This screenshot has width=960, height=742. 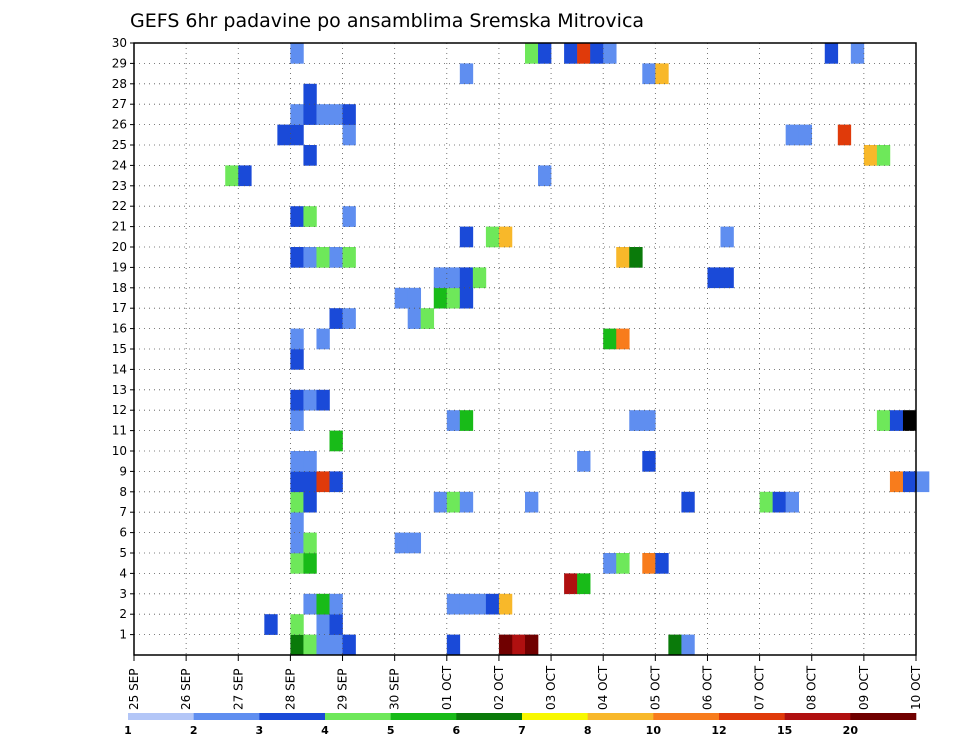 What do you see at coordinates (128, 730) in the screenshot?
I see `colorbar-label: 1` at bounding box center [128, 730].